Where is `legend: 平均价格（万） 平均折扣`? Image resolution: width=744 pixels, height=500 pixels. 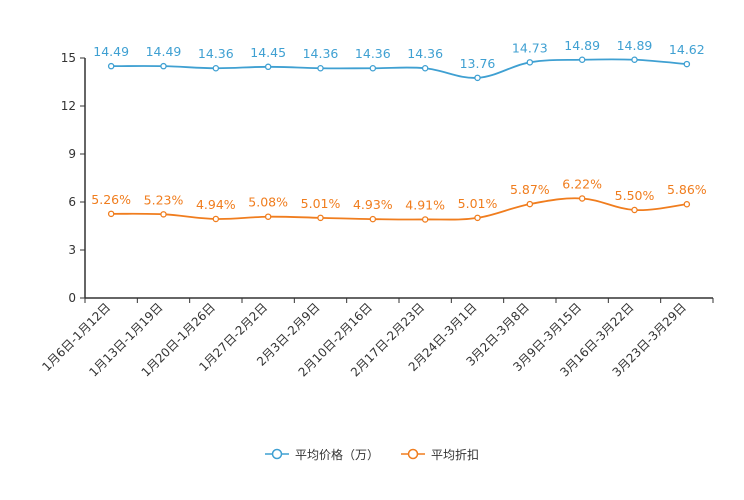 legend: 平均价格（万） 平均折扣 is located at coordinates (372, 454).